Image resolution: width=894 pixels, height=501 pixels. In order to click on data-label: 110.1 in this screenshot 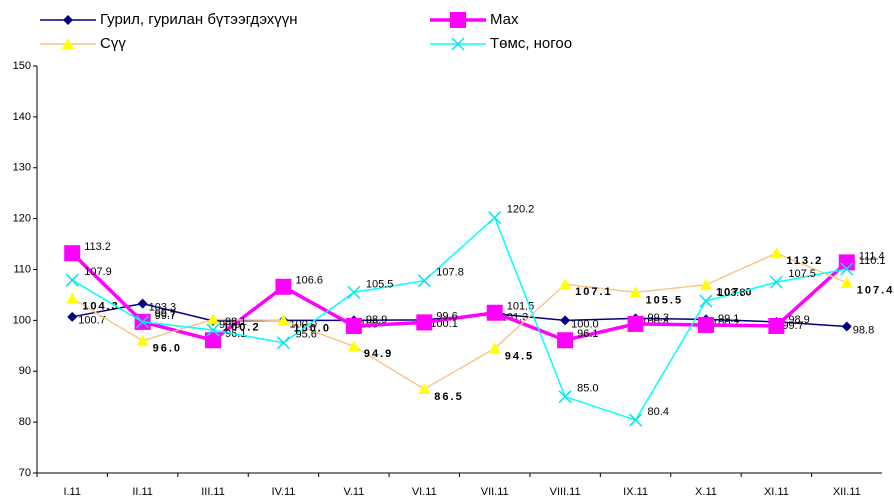, I will do `click(872, 261)`.